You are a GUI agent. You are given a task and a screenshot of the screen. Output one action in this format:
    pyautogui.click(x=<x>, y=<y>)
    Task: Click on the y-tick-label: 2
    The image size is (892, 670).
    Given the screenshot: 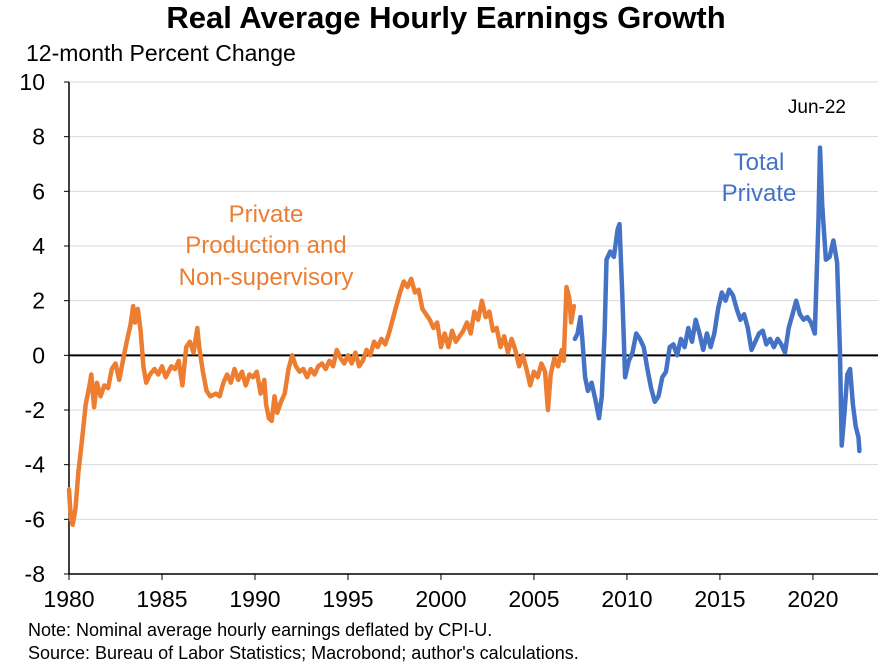 What is the action you would take?
    pyautogui.click(x=38, y=301)
    